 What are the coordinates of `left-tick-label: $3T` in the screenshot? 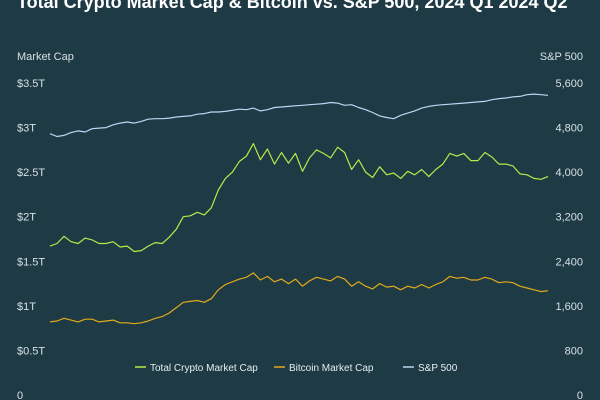 It's located at (26, 129).